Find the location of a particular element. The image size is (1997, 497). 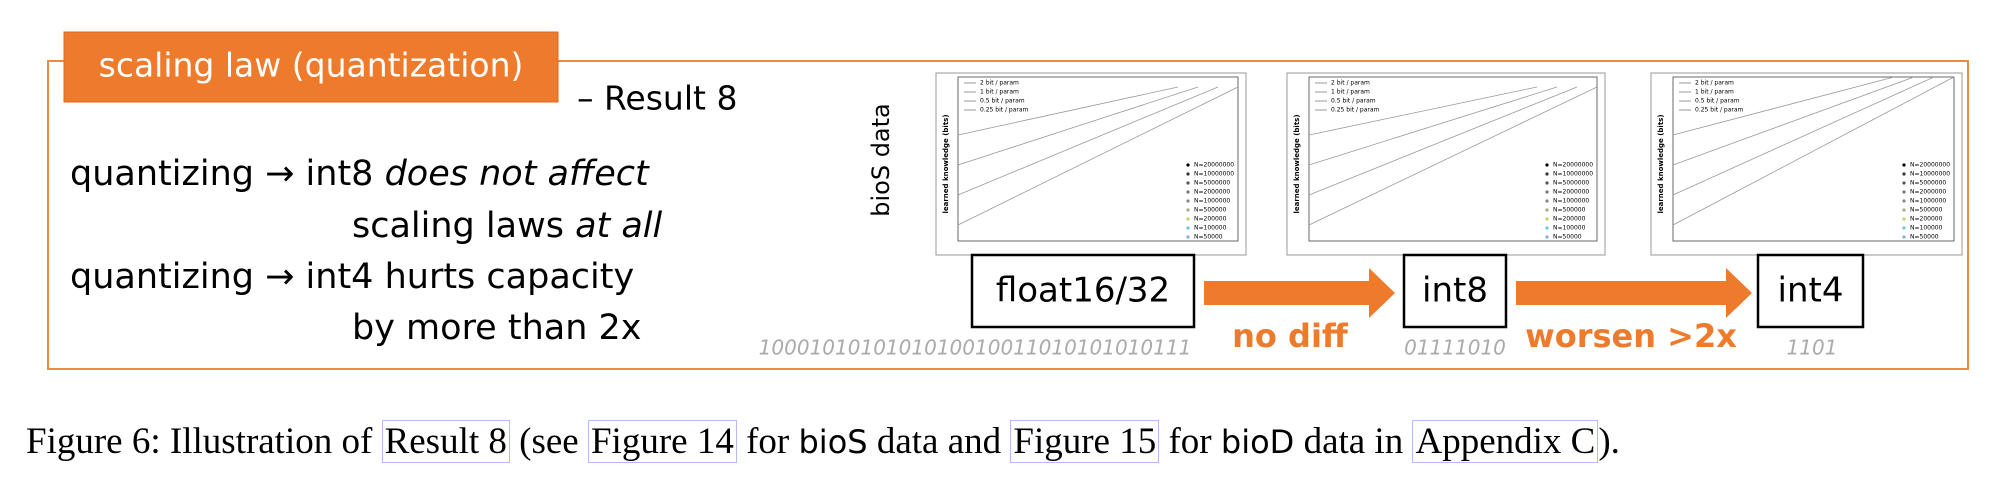

stage-label: int4 is located at coordinates (1811, 291).